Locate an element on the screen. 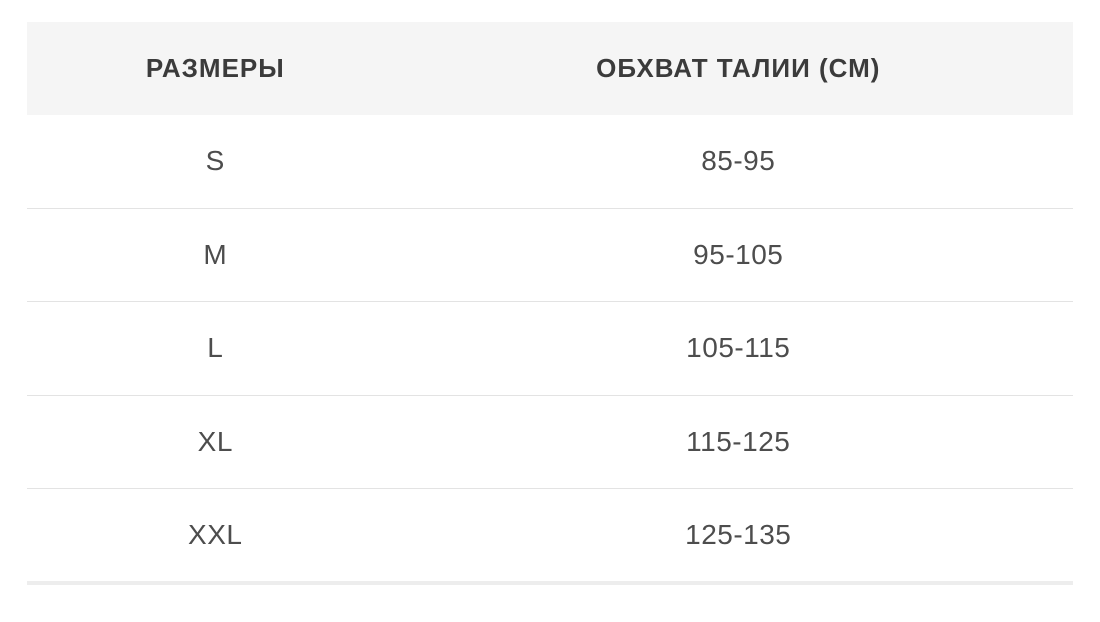  waist-cell: 85-95 is located at coordinates (738, 161).